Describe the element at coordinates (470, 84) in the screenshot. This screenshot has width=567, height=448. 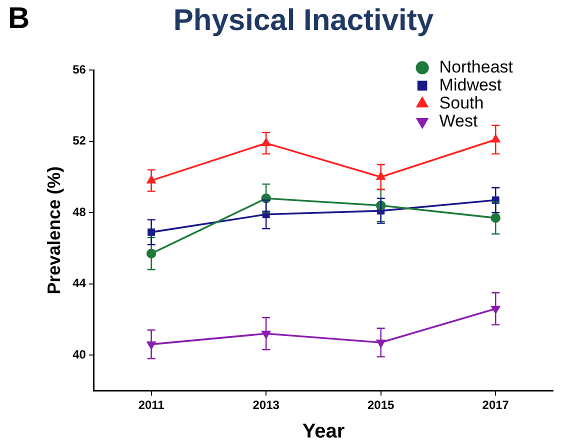
I see `legend-label: Midwest` at that location.